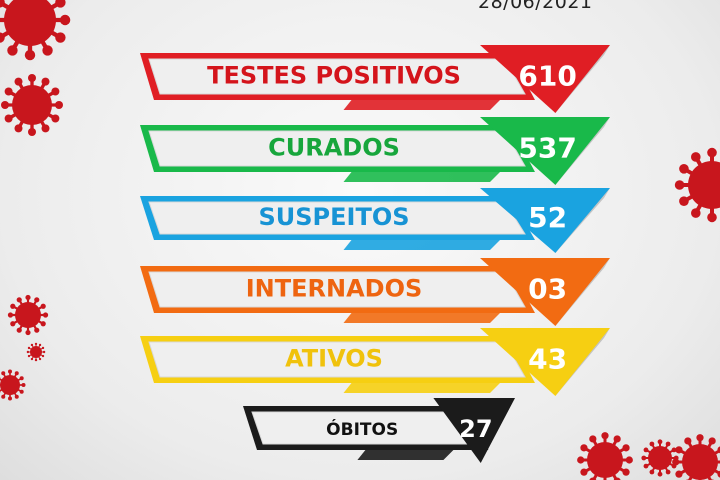 This screenshot has height=480, width=720. What do you see at coordinates (547, 217) in the screenshot?
I see `stat-value: 52` at bounding box center [547, 217].